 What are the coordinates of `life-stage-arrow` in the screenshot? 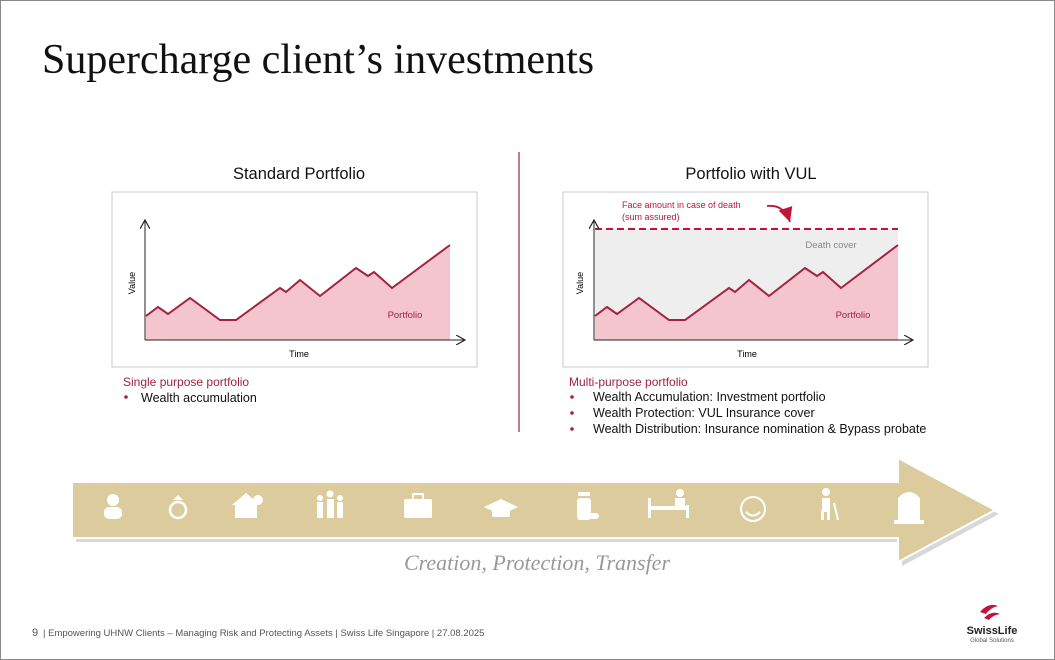 It's located at (534, 510).